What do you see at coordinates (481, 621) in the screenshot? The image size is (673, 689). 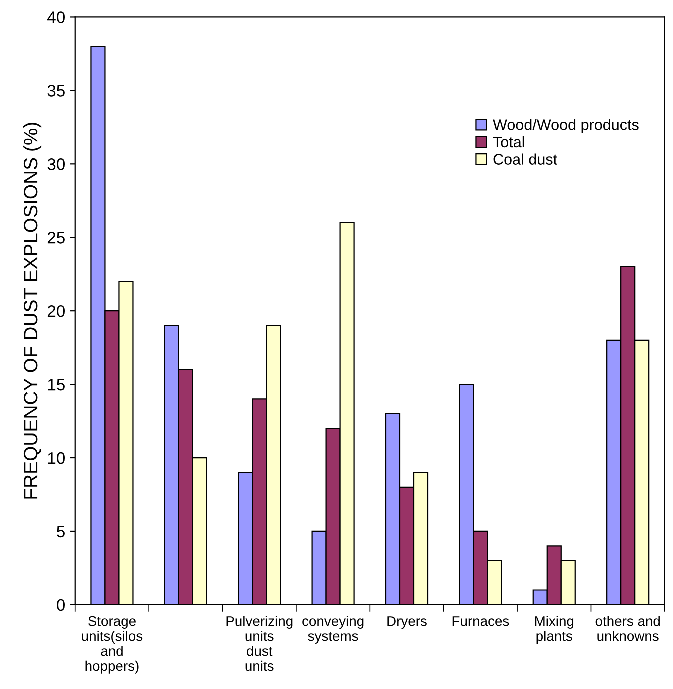 I see `x-tick-label: Furnaces` at bounding box center [481, 621].